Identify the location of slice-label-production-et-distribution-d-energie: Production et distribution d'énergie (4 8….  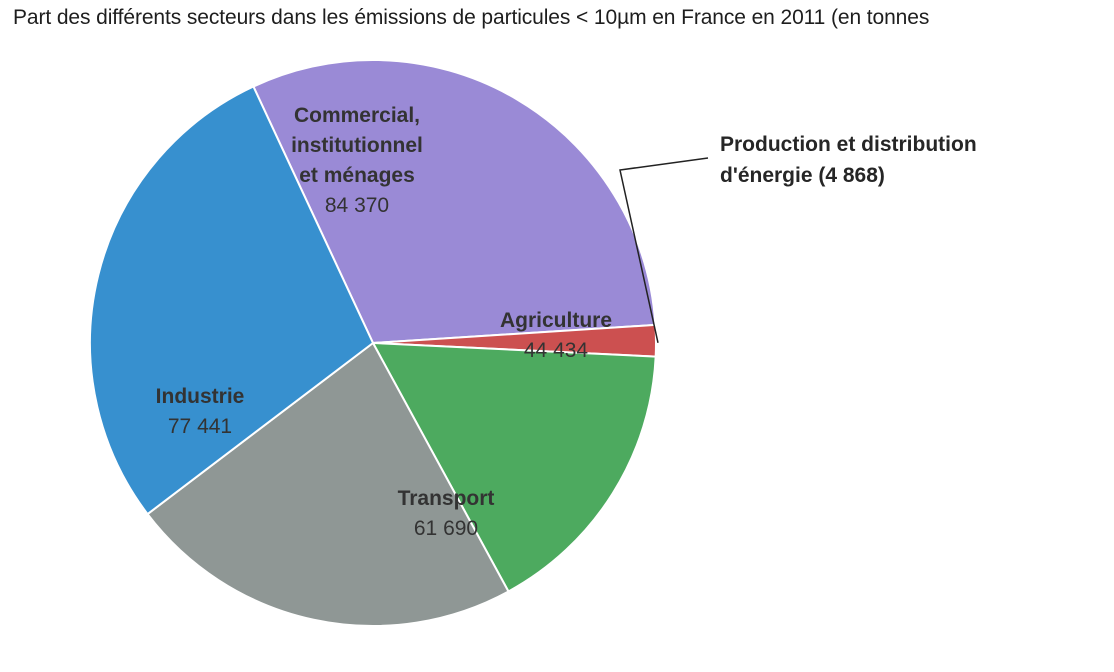
(848, 160).